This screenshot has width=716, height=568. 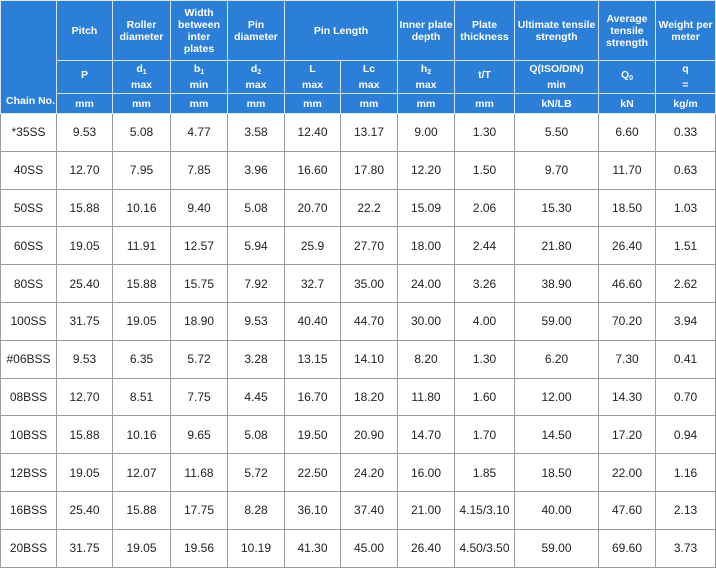 What do you see at coordinates (312, 208) in the screenshot?
I see `table-cell: 20.70` at bounding box center [312, 208].